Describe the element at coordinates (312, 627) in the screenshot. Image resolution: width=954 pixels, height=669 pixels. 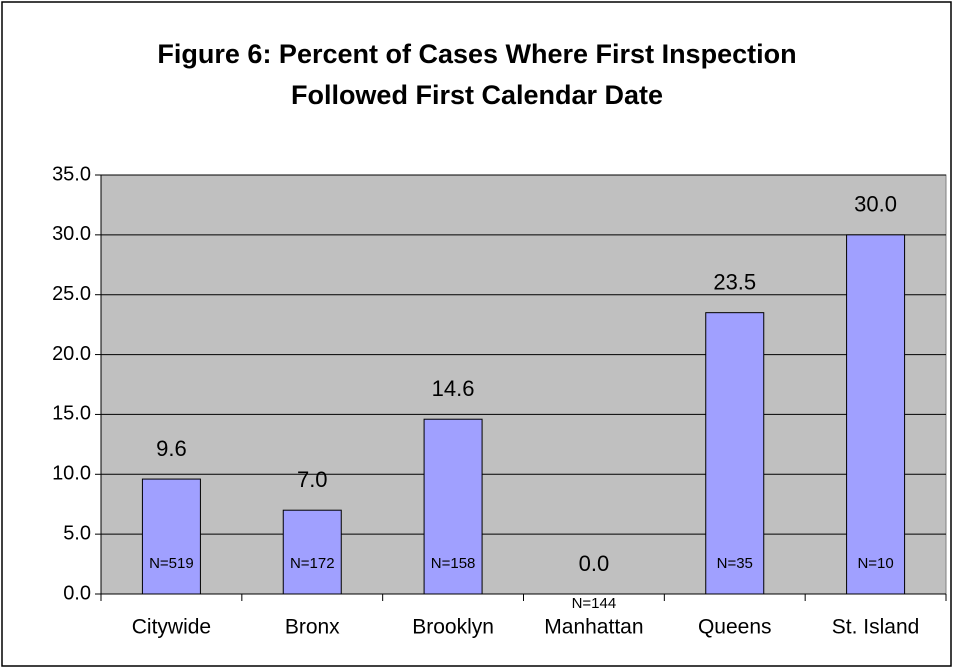
I see `x-tick-label: Bronx` at that location.